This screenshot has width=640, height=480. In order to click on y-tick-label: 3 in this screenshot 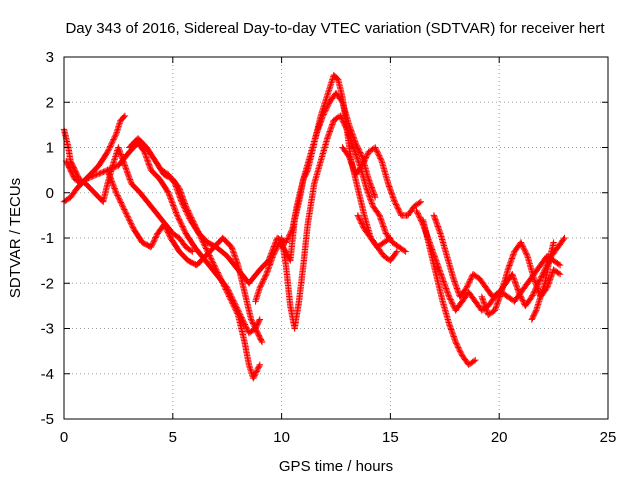, I will do `click(50, 57)`.